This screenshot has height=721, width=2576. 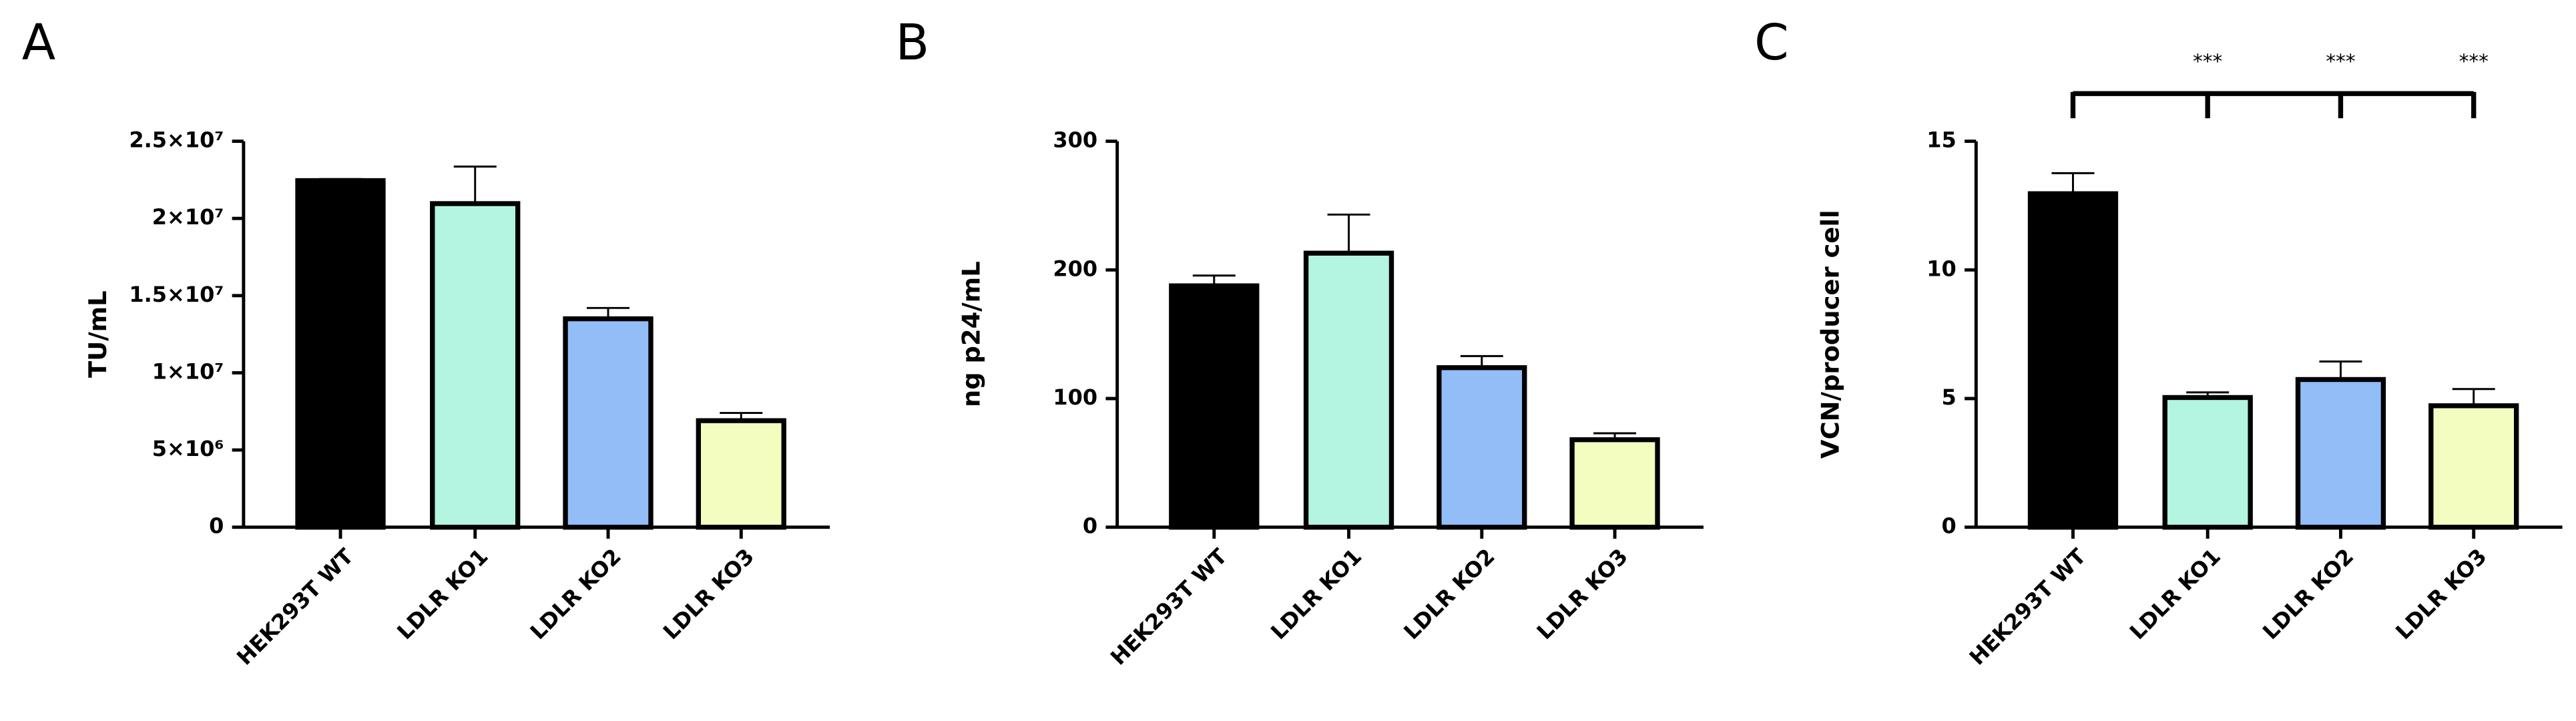 What do you see at coordinates (188, 371) in the screenshot?
I see `y-tick-label: 1×10⁷` at bounding box center [188, 371].